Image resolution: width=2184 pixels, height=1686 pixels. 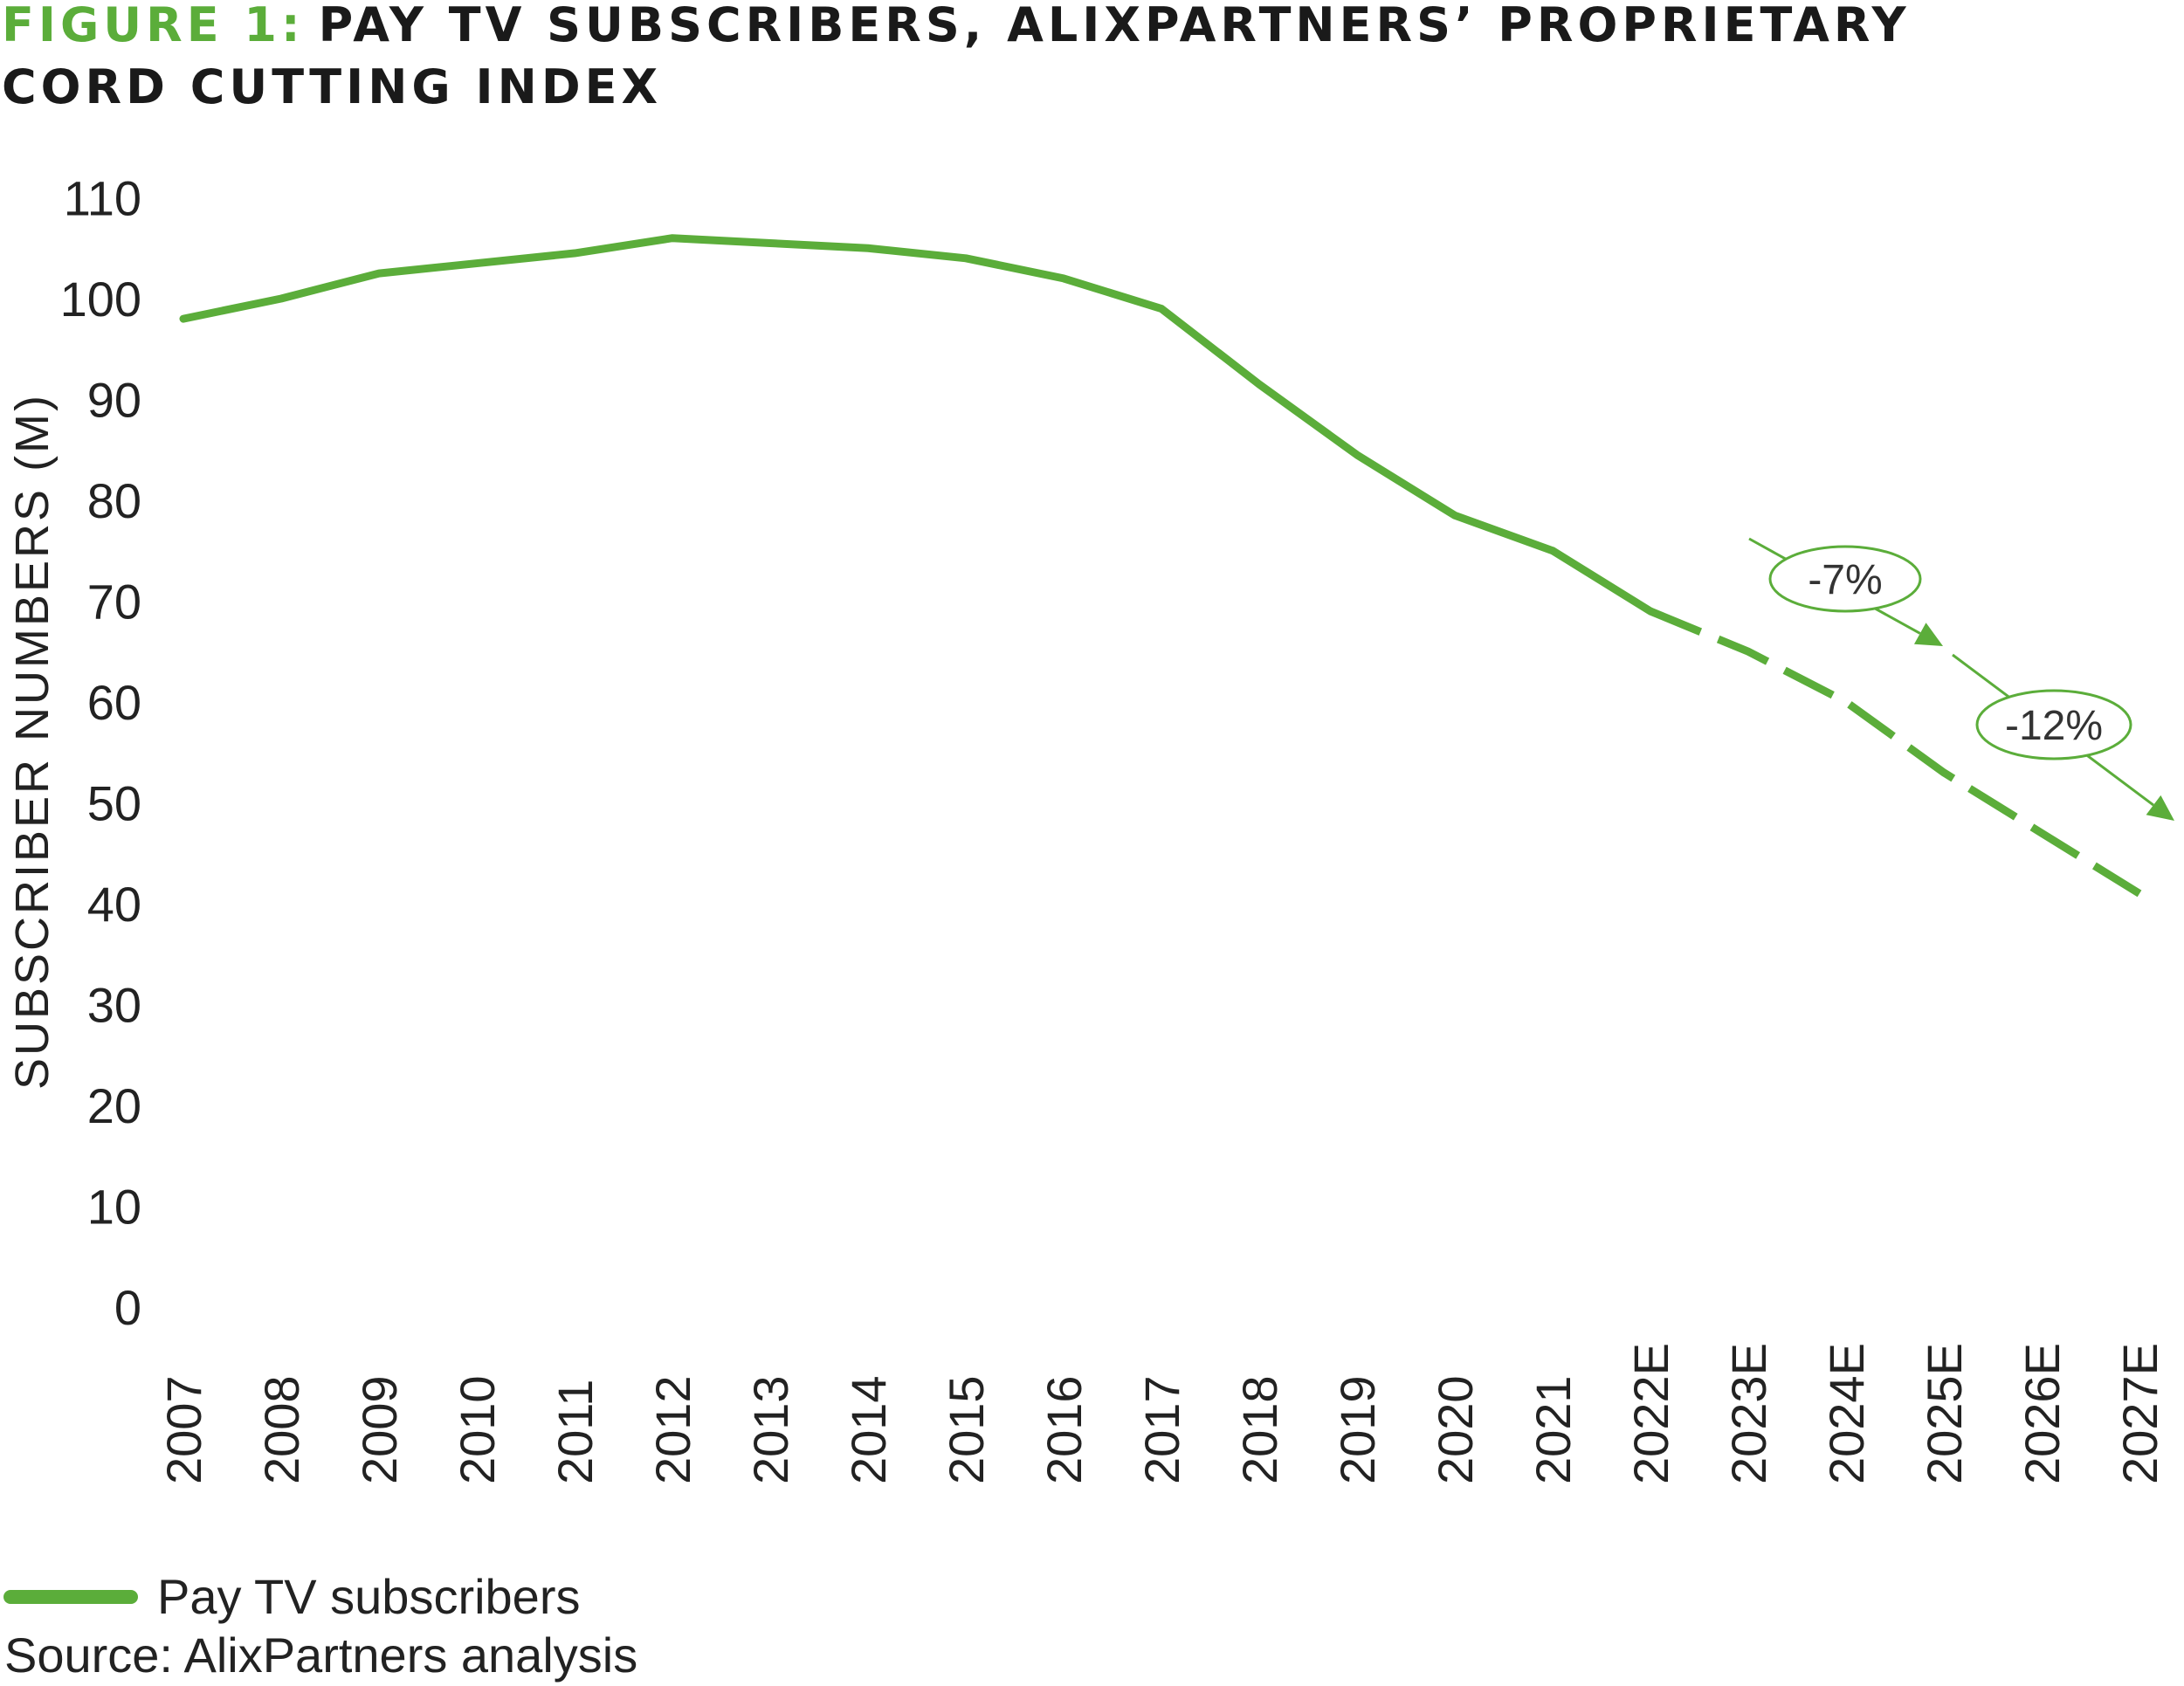 I want to click on x-tick-label: 2022E, so click(x=1650, y=1413).